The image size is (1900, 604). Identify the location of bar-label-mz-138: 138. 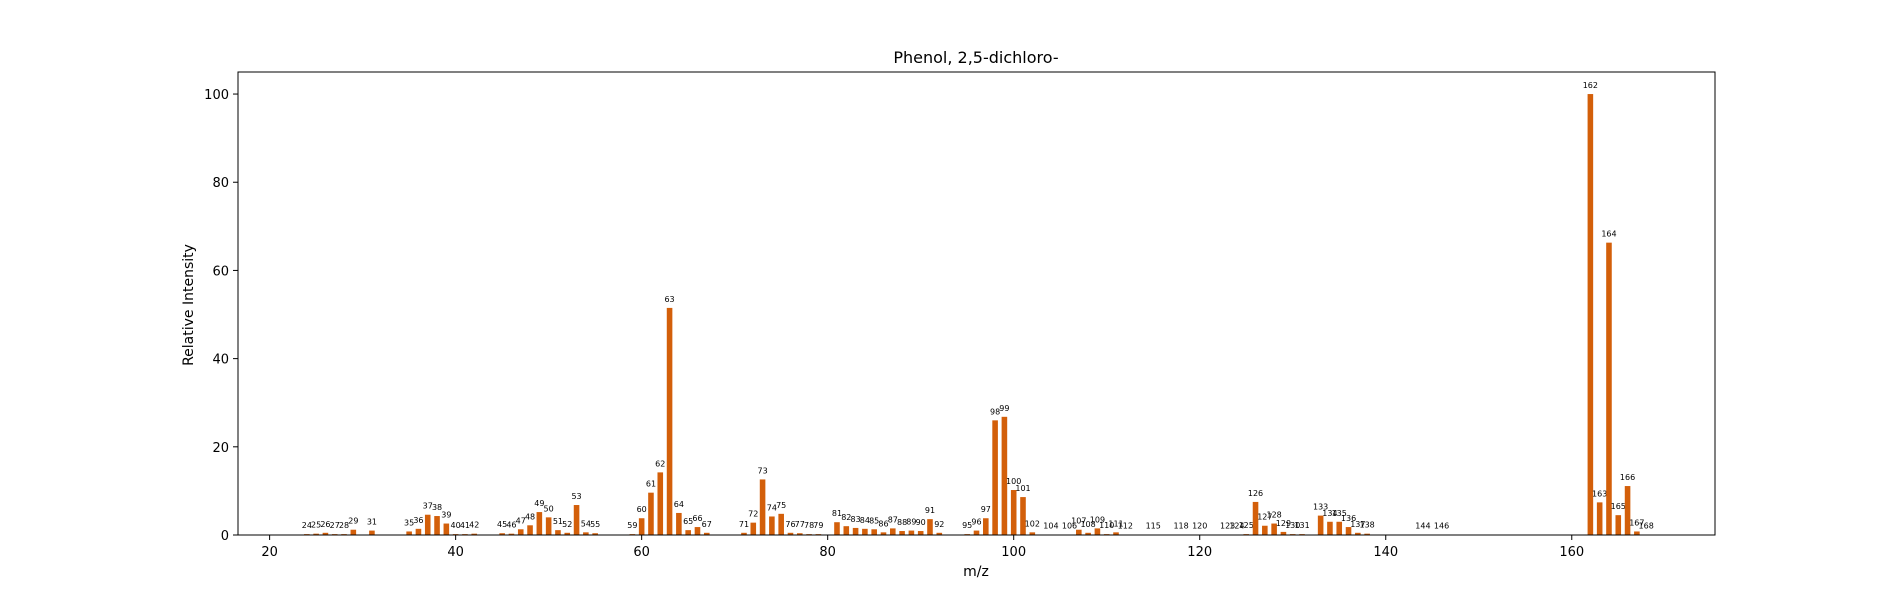
(1366, 525).